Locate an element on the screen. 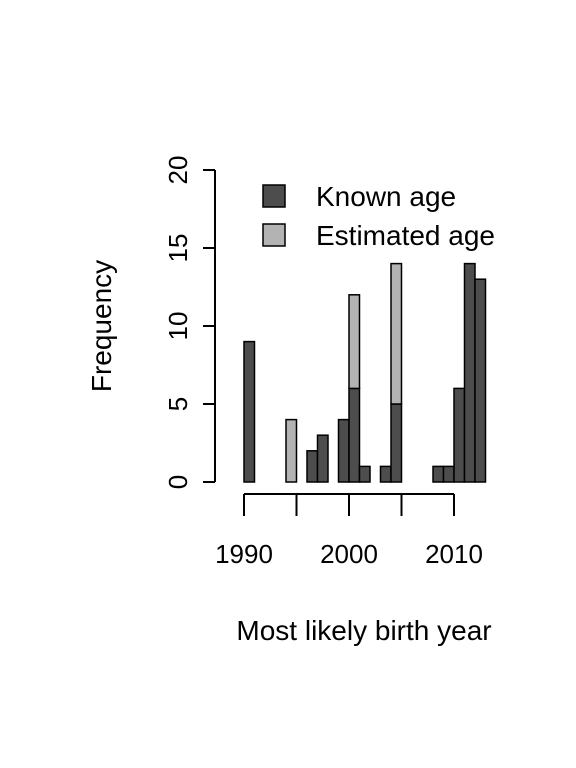  bar-2004-estimated-age is located at coordinates (396, 333).